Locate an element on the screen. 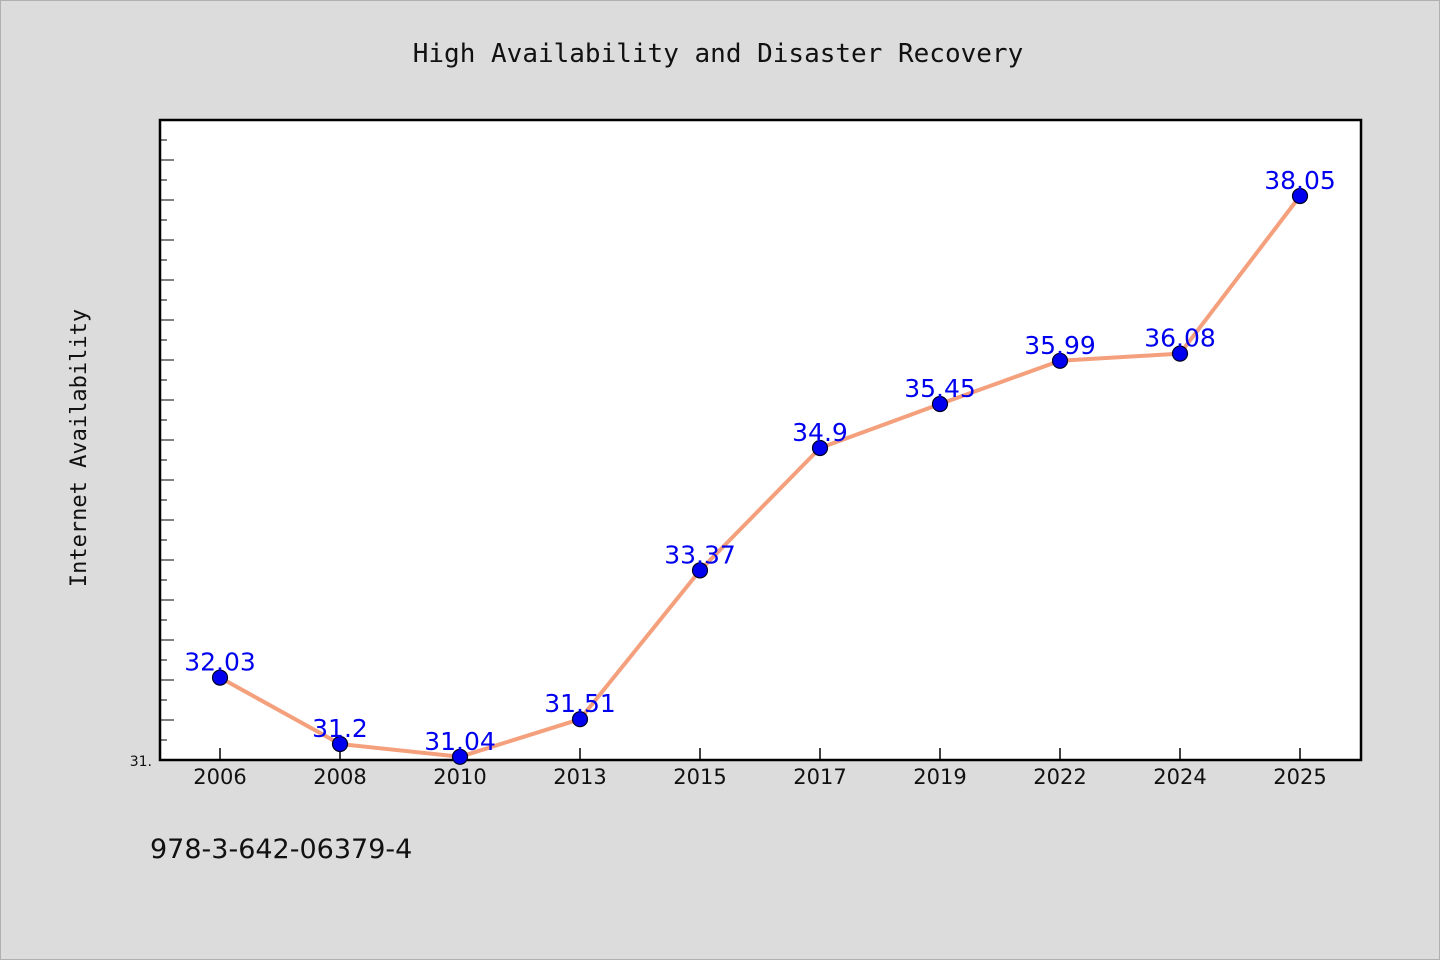 Image resolution: width=1440 pixels, height=960 pixels. data-label: 35.45 is located at coordinates (940, 388).